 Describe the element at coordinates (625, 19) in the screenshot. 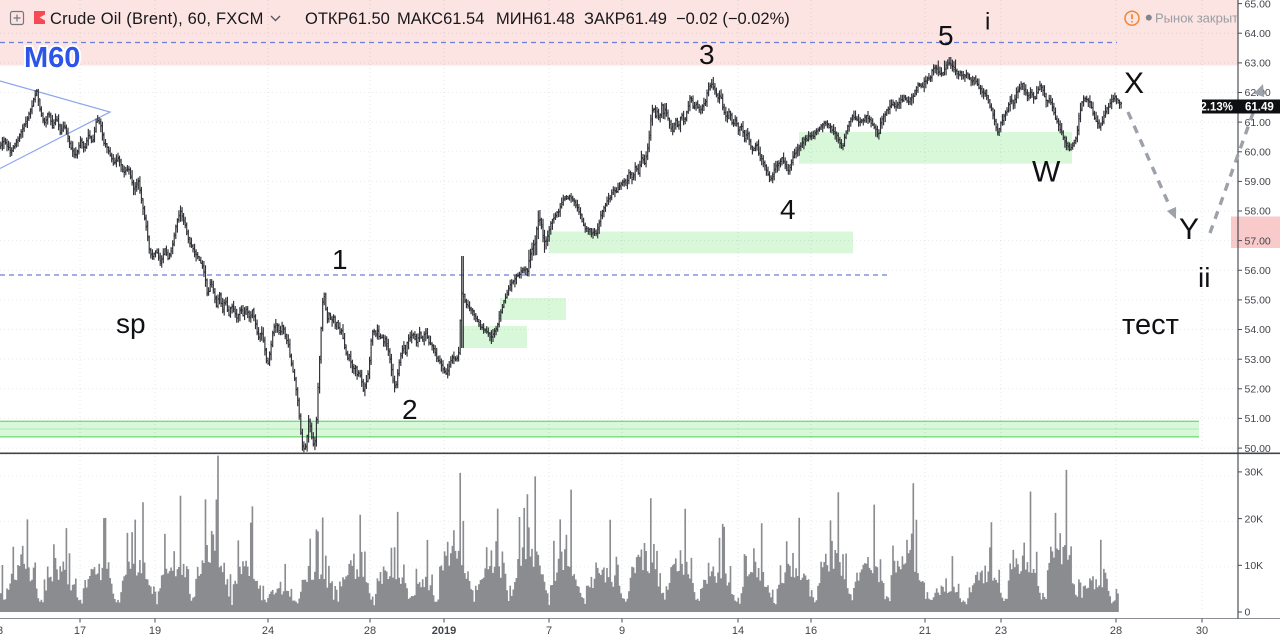

I see `svg-text: ЗАКР61.49` at that location.